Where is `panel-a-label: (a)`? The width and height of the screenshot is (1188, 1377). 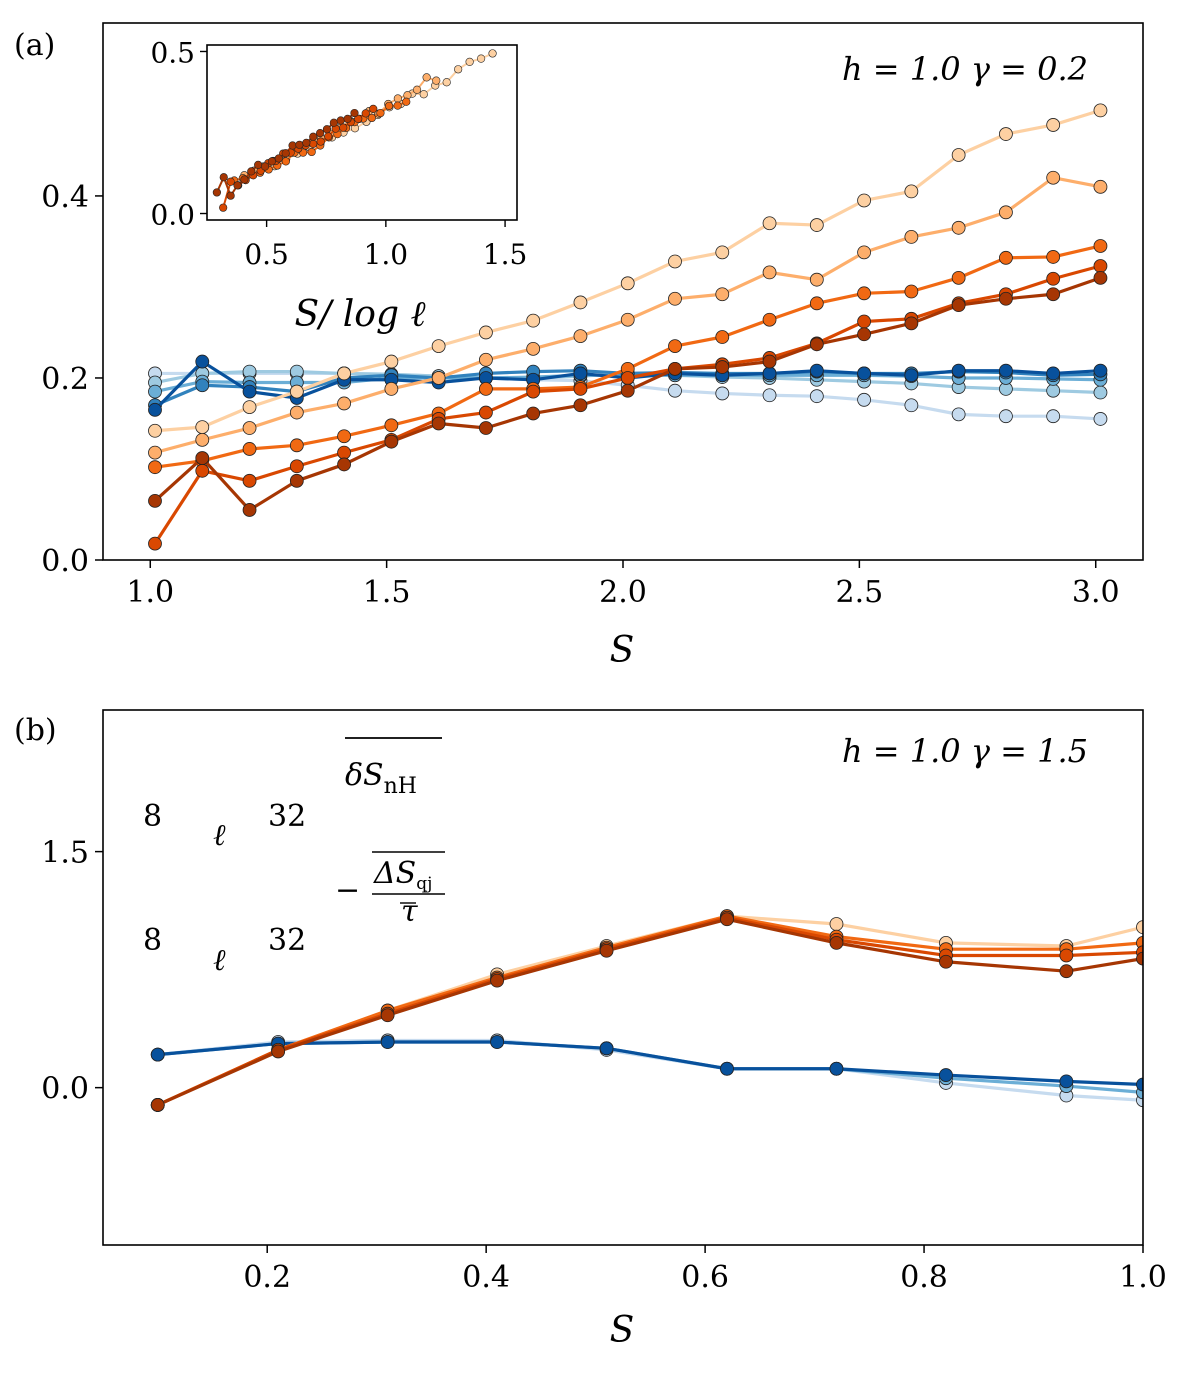 panel-a-label: (a) is located at coordinates (34, 45).